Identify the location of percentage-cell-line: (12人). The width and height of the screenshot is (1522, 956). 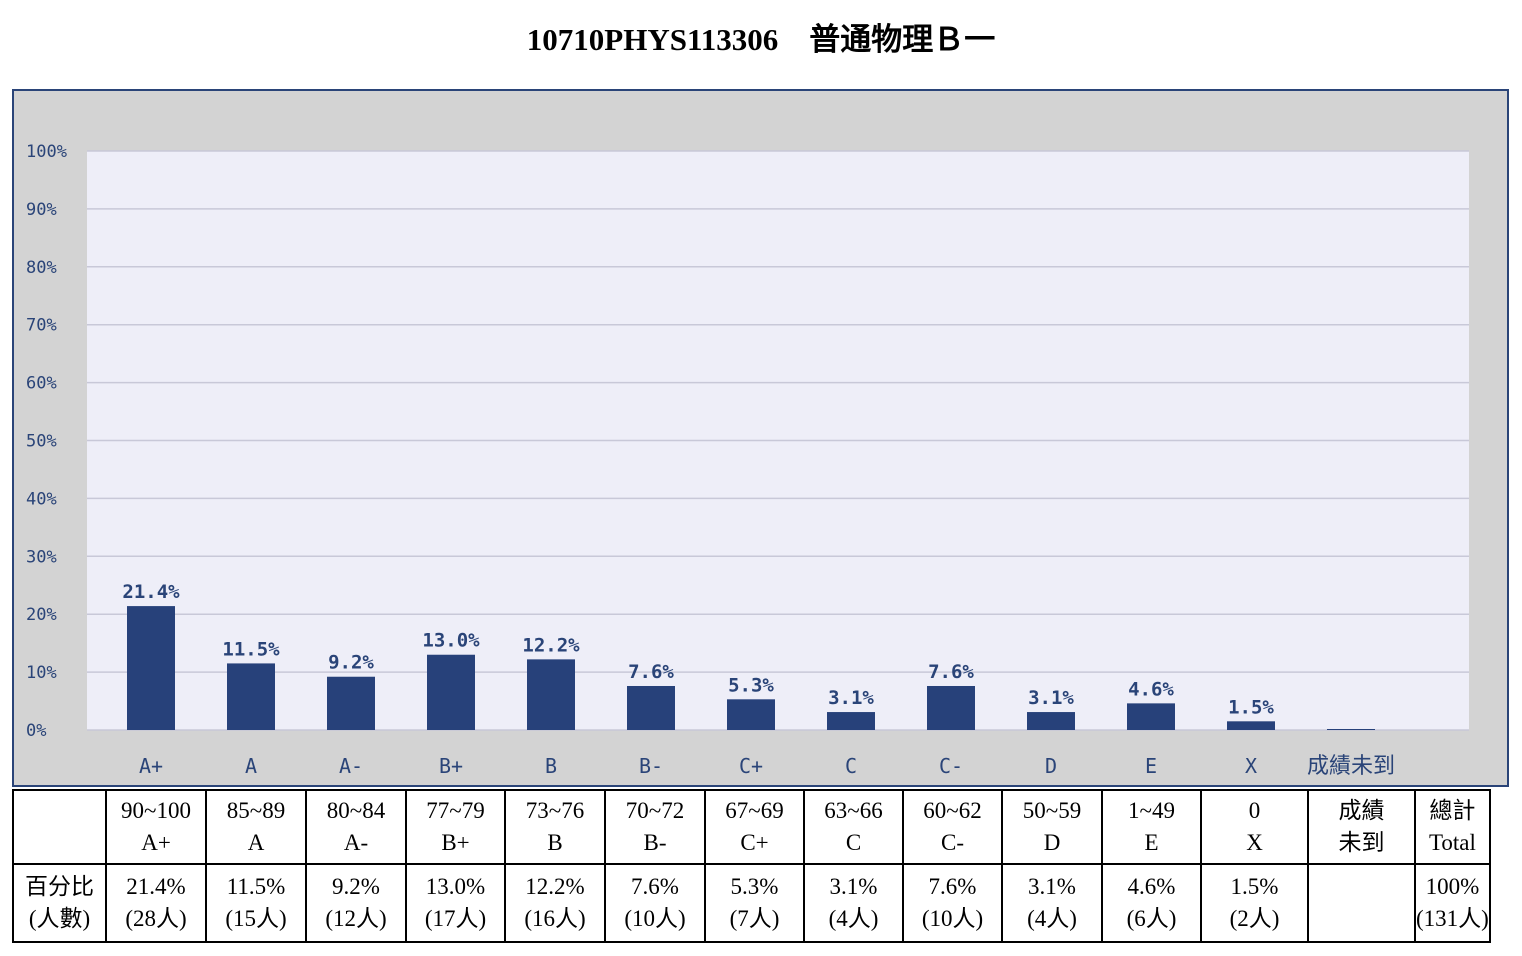
(356, 918).